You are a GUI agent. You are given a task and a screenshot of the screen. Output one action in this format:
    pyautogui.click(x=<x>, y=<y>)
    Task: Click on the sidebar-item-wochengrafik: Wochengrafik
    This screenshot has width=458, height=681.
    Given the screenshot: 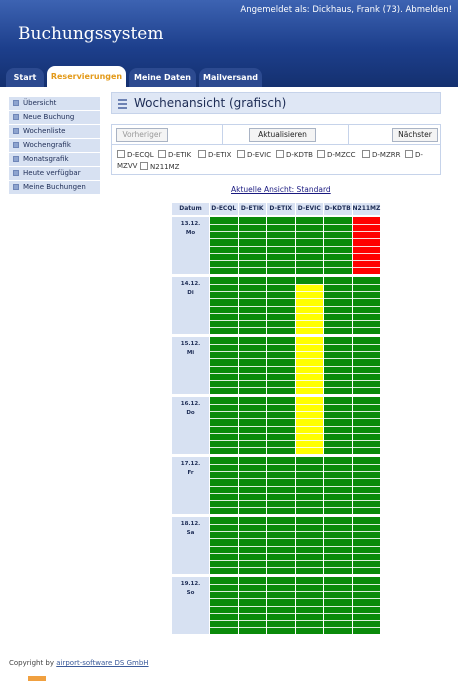 What is the action you would take?
    pyautogui.click(x=54, y=145)
    